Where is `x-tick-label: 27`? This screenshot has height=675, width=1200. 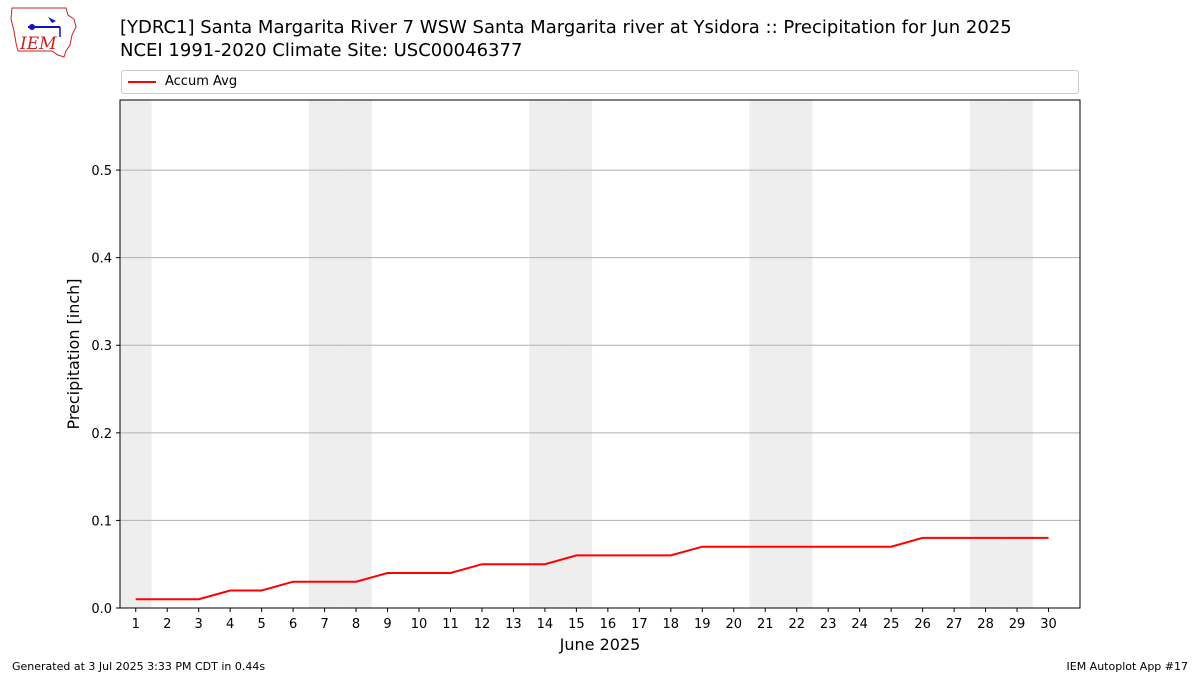 x-tick-label: 27 is located at coordinates (954, 624).